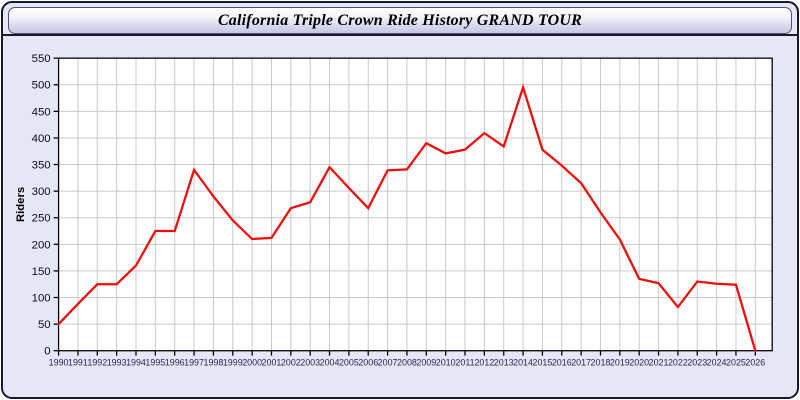 This screenshot has height=400, width=800. What do you see at coordinates (21, 204) in the screenshot?
I see `y-axis-title: Riders` at bounding box center [21, 204].